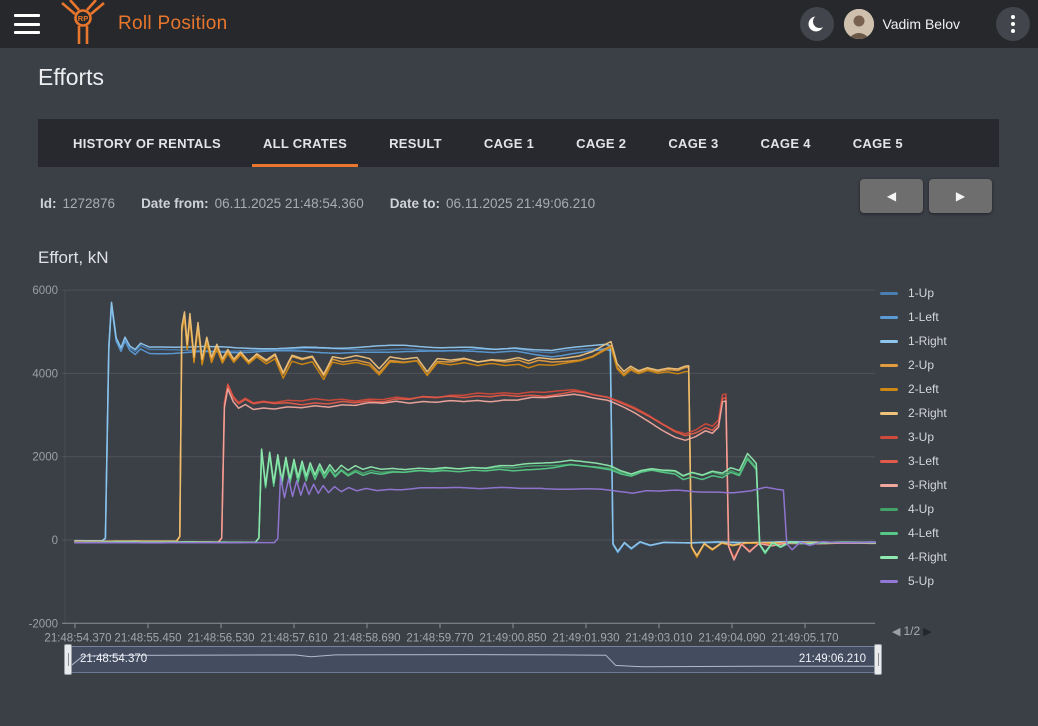 This screenshot has height=726, width=1038. What do you see at coordinates (921, 293) in the screenshot?
I see `legend-label: 1-Up` at bounding box center [921, 293].